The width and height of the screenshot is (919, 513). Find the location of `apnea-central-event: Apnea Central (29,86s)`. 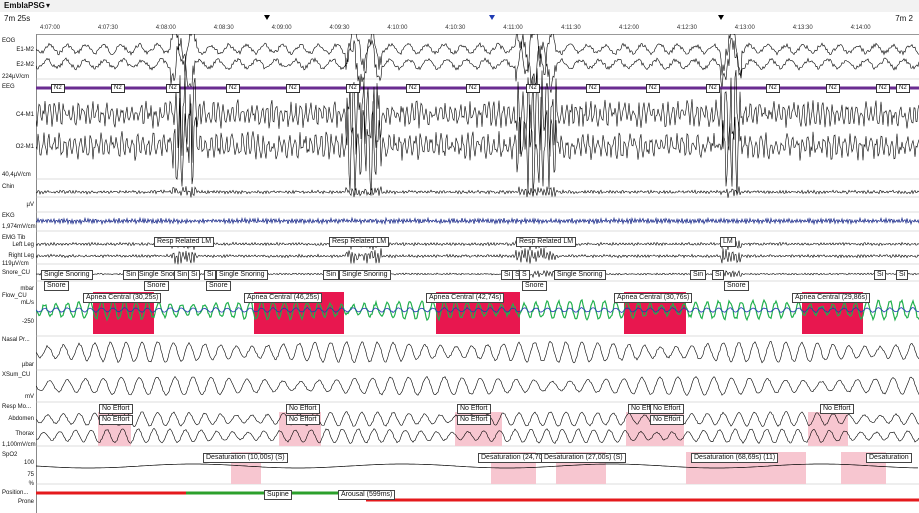

apnea-central-event: Apnea Central (29,86s) is located at coordinates (831, 298).